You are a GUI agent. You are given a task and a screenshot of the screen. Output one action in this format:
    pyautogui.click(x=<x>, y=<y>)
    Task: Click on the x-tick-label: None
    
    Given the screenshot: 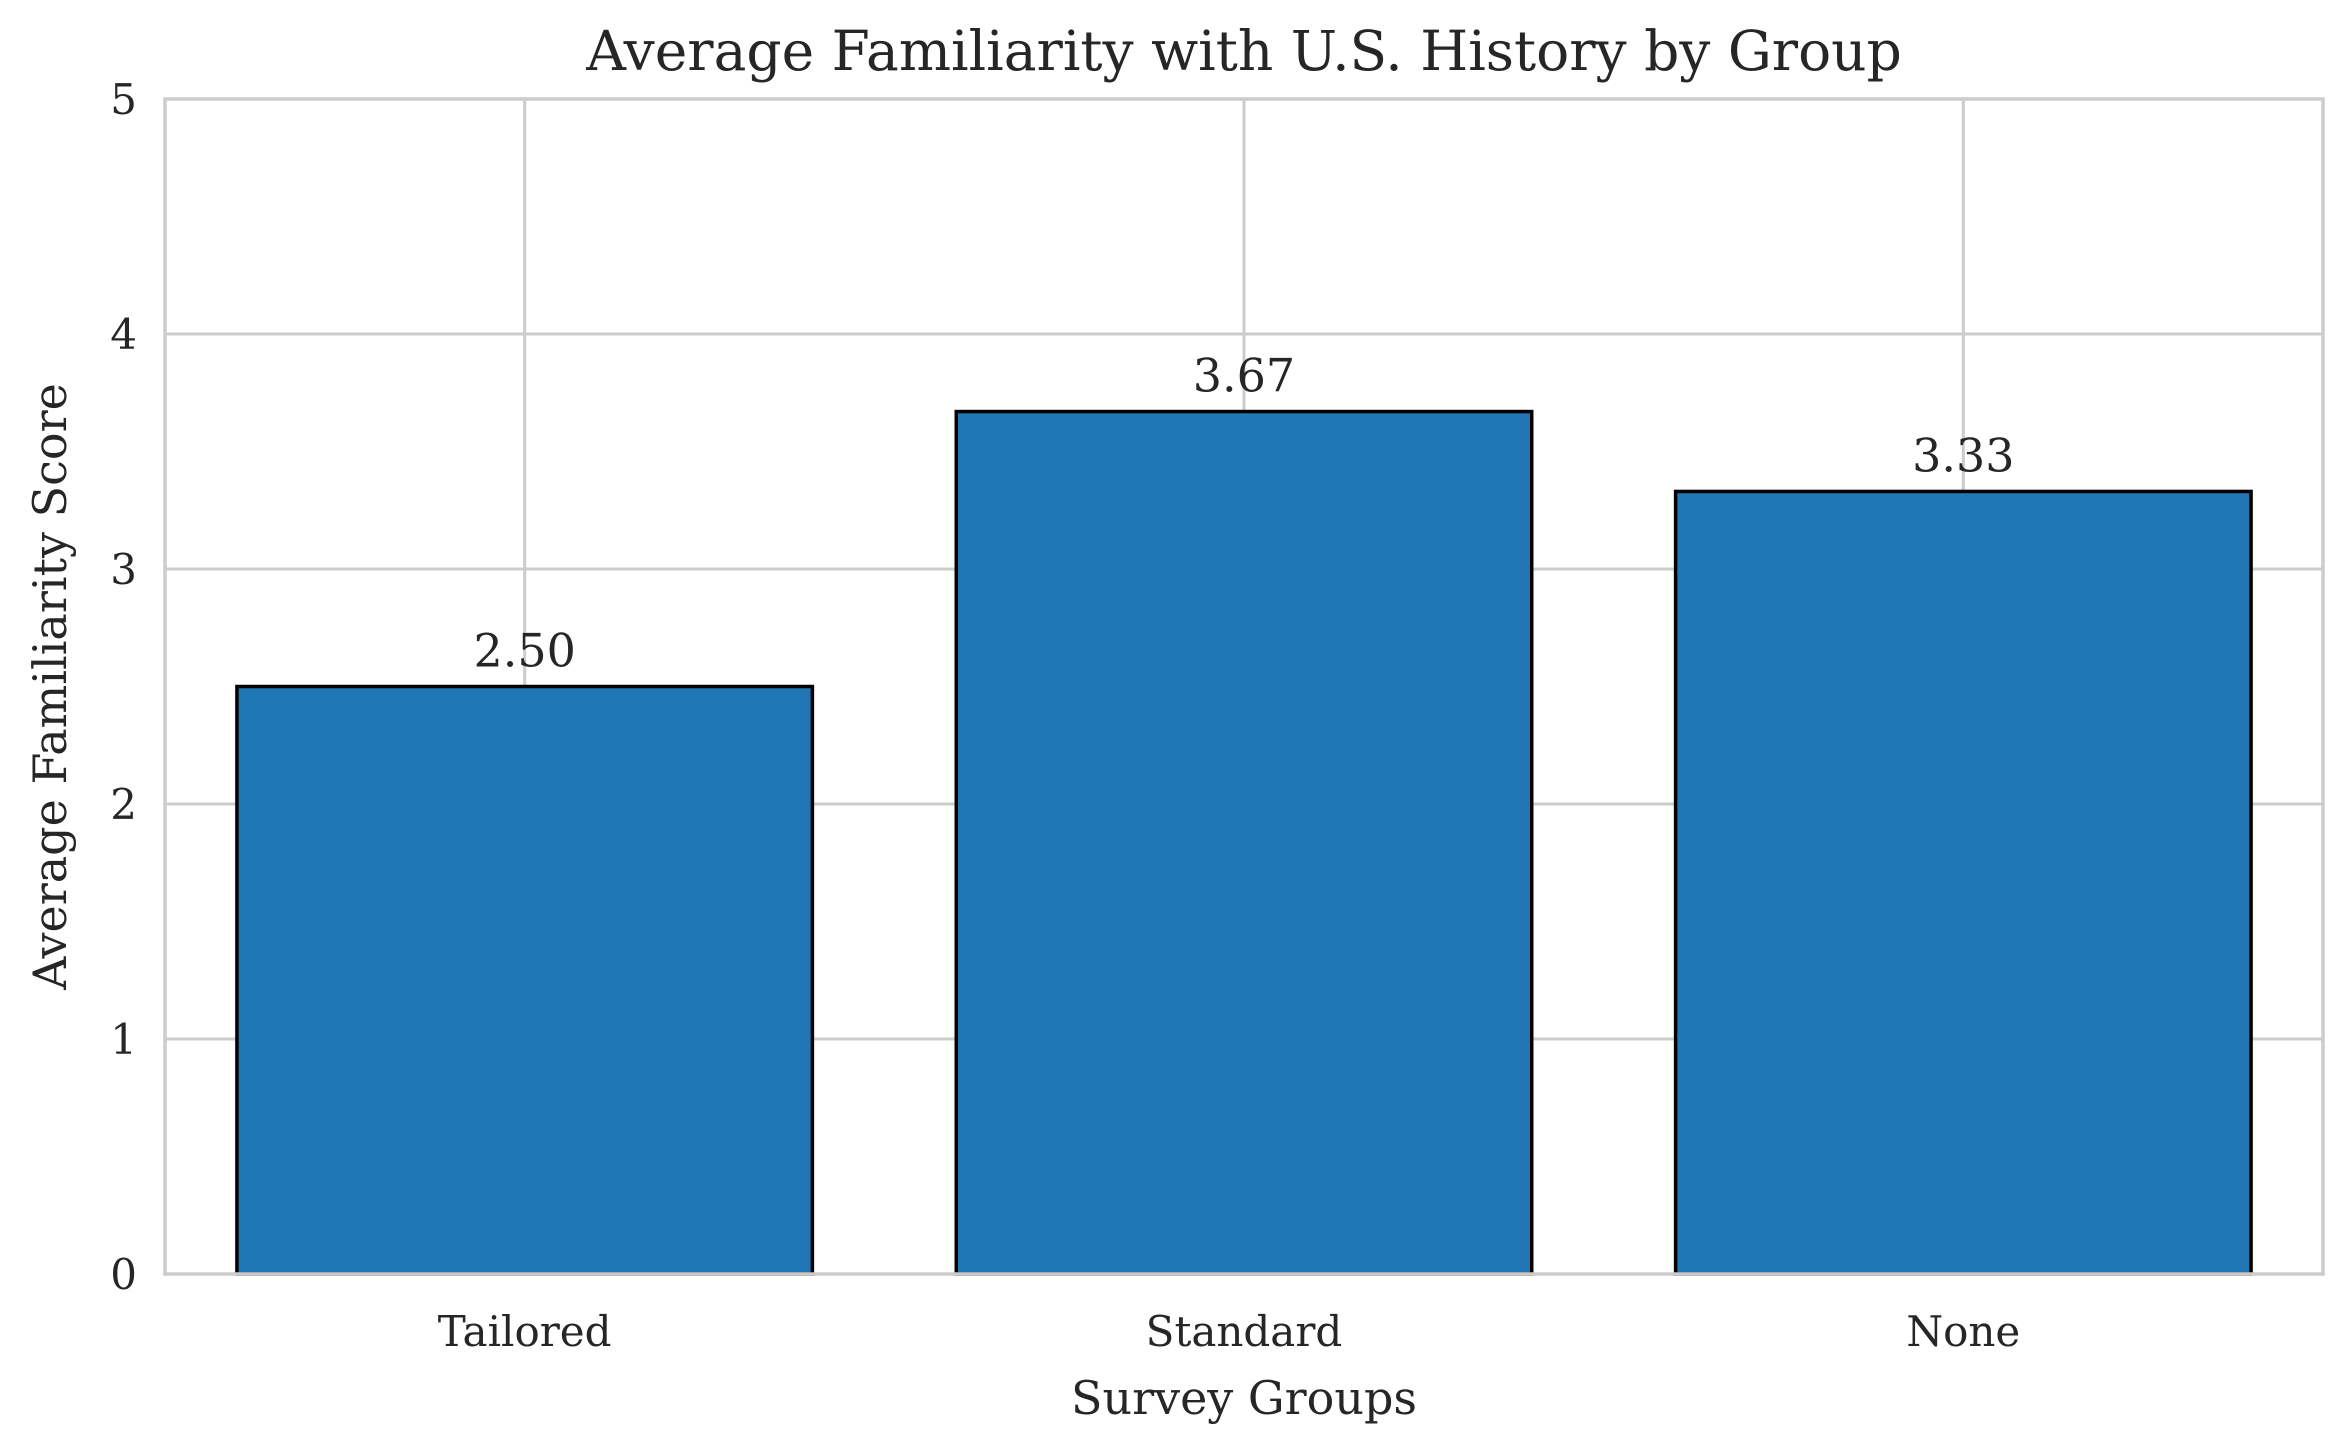 What is the action you would take?
    pyautogui.click(x=1963, y=1331)
    